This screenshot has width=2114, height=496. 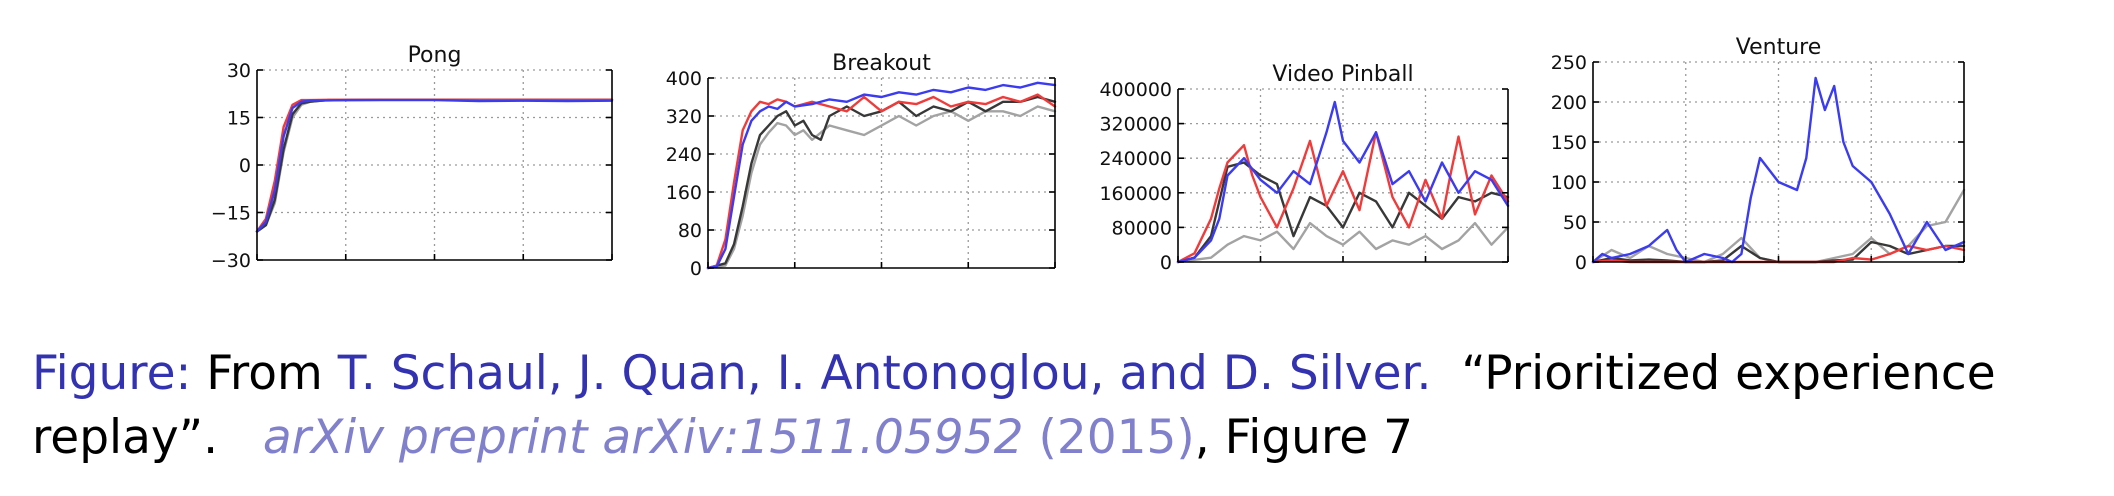 I want to click on y-tick-label: 150, so click(x=1569, y=143).